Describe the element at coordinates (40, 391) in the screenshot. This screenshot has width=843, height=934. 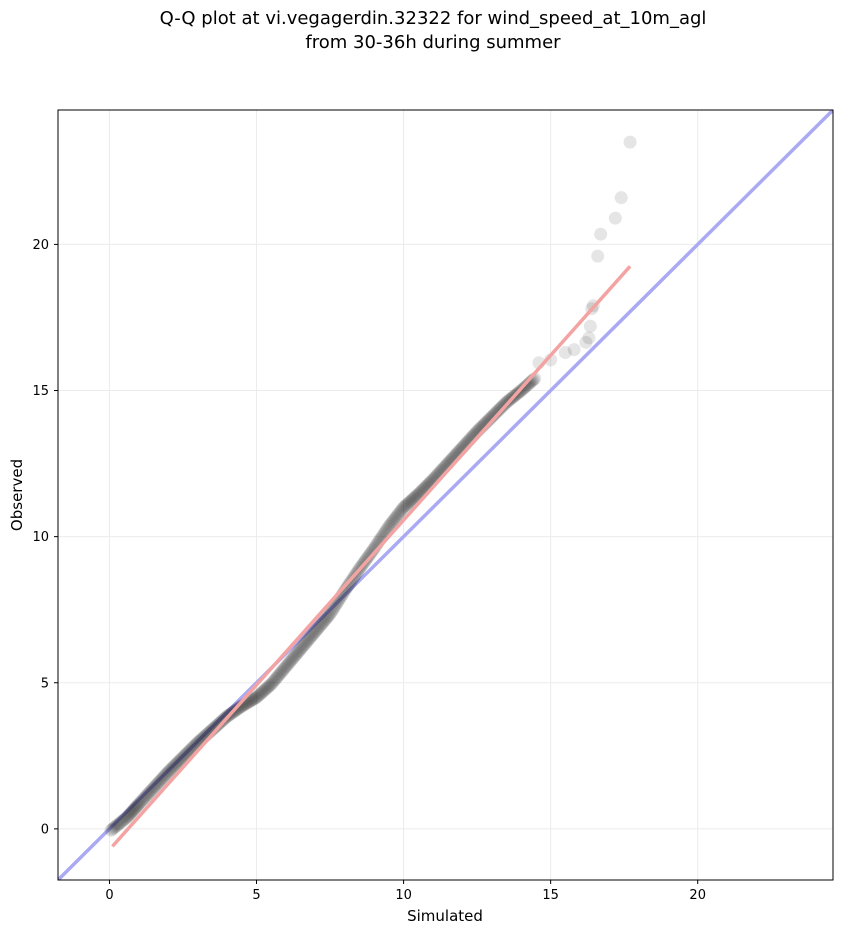
I see `y-tick-label: 15` at that location.